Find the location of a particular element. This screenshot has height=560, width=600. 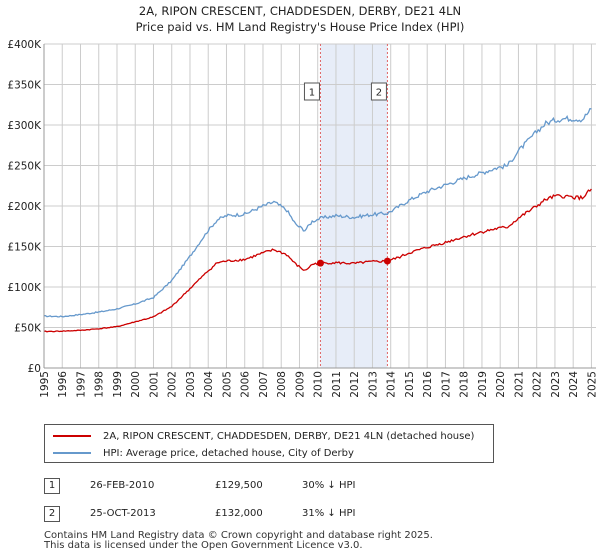

x-tick-label: 2012 is located at coordinates (355, 384).